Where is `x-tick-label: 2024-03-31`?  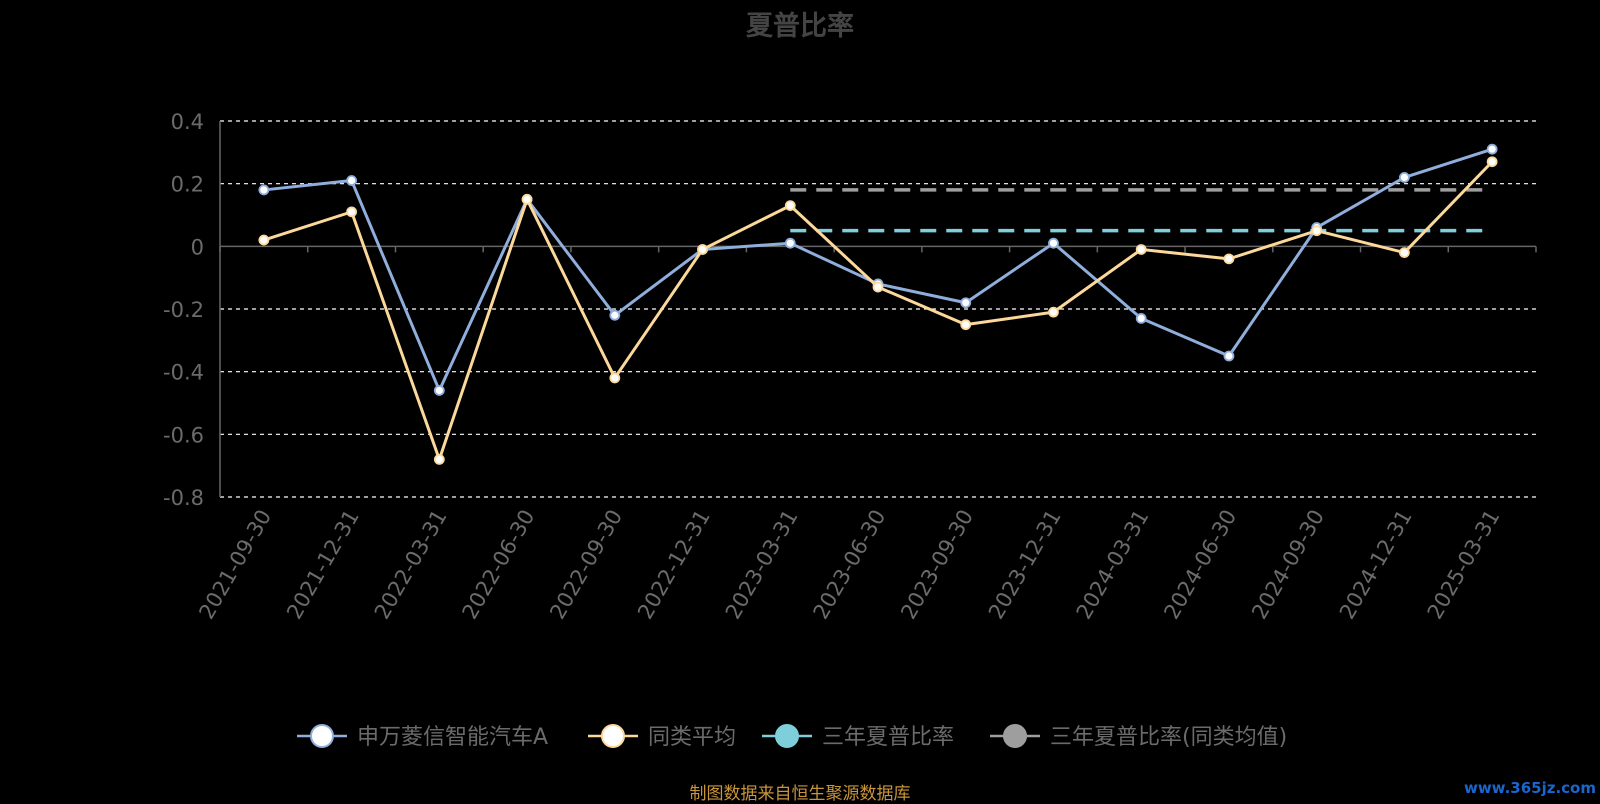
x-tick-label: 2024-03-31 is located at coordinates (1113, 565).